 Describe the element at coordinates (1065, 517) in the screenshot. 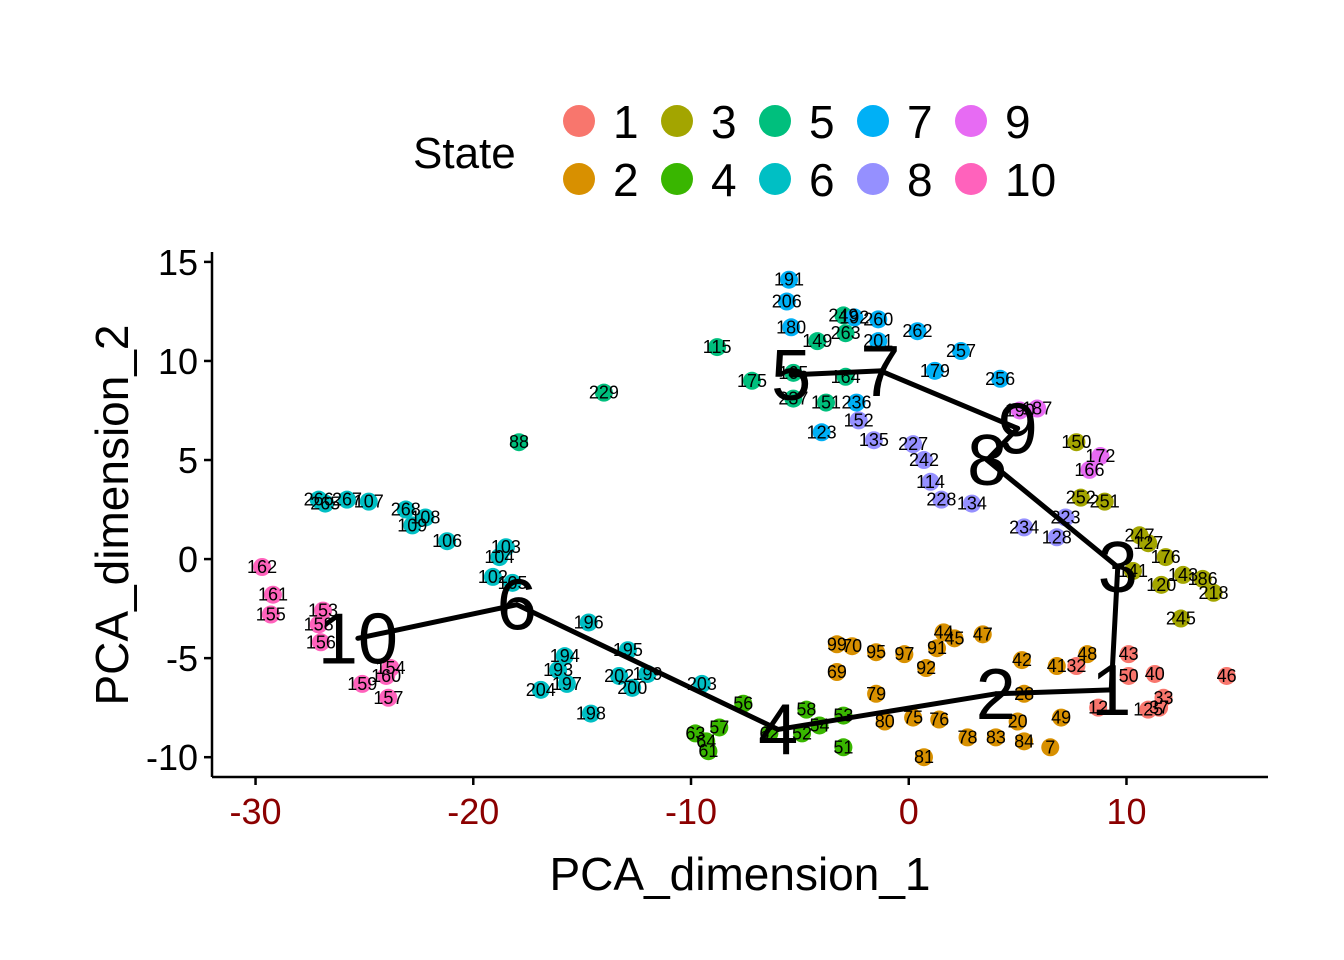

I see `point-label-223: 223` at that location.